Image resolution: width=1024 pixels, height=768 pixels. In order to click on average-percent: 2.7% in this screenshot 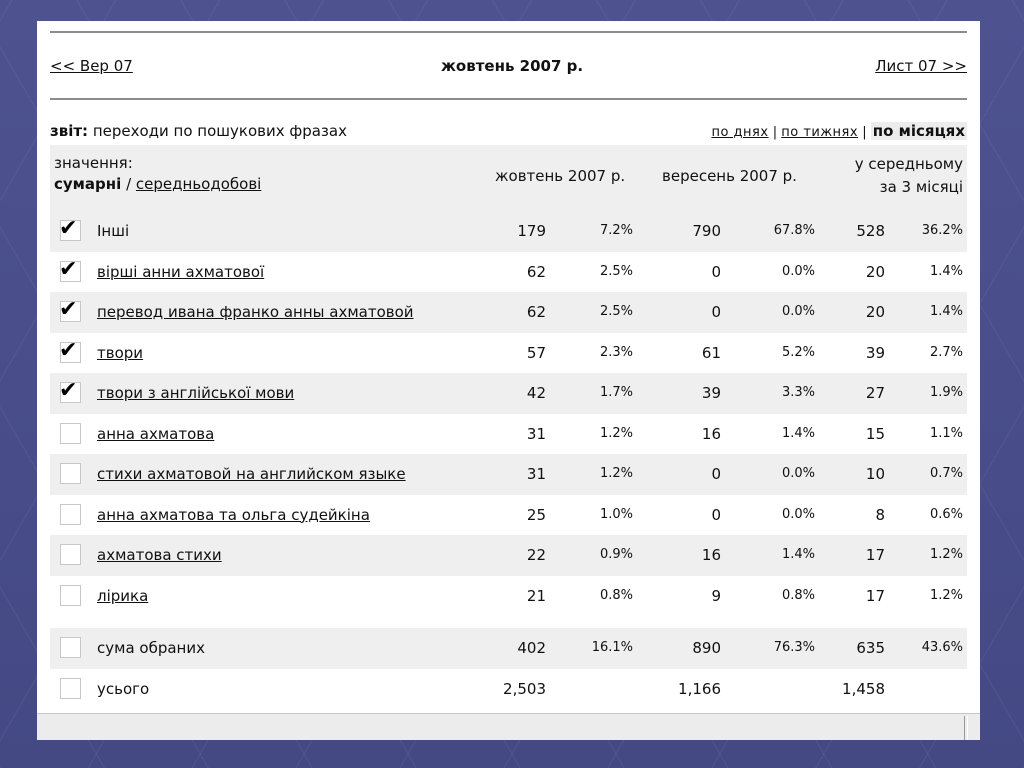, I will do `click(946, 352)`.